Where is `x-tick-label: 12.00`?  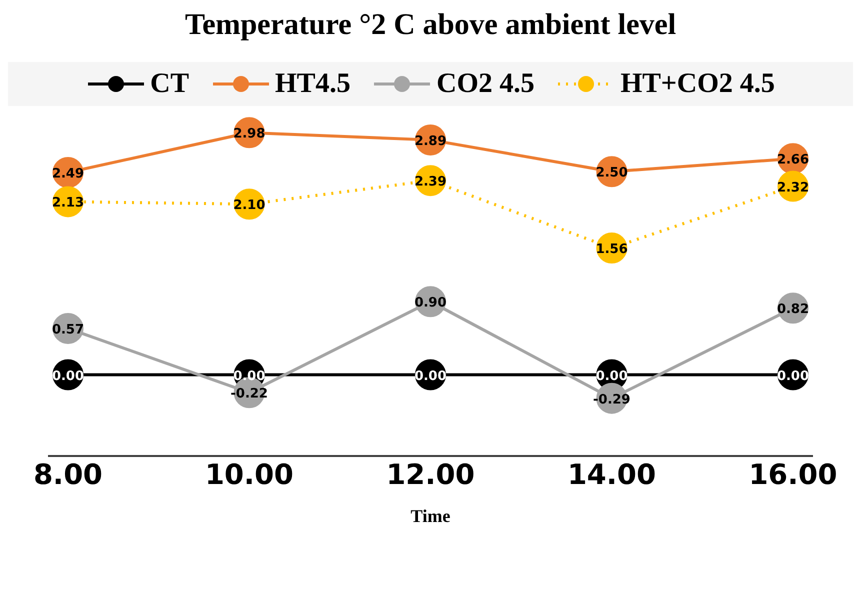
x-tick-label: 12.00 is located at coordinates (430, 474).